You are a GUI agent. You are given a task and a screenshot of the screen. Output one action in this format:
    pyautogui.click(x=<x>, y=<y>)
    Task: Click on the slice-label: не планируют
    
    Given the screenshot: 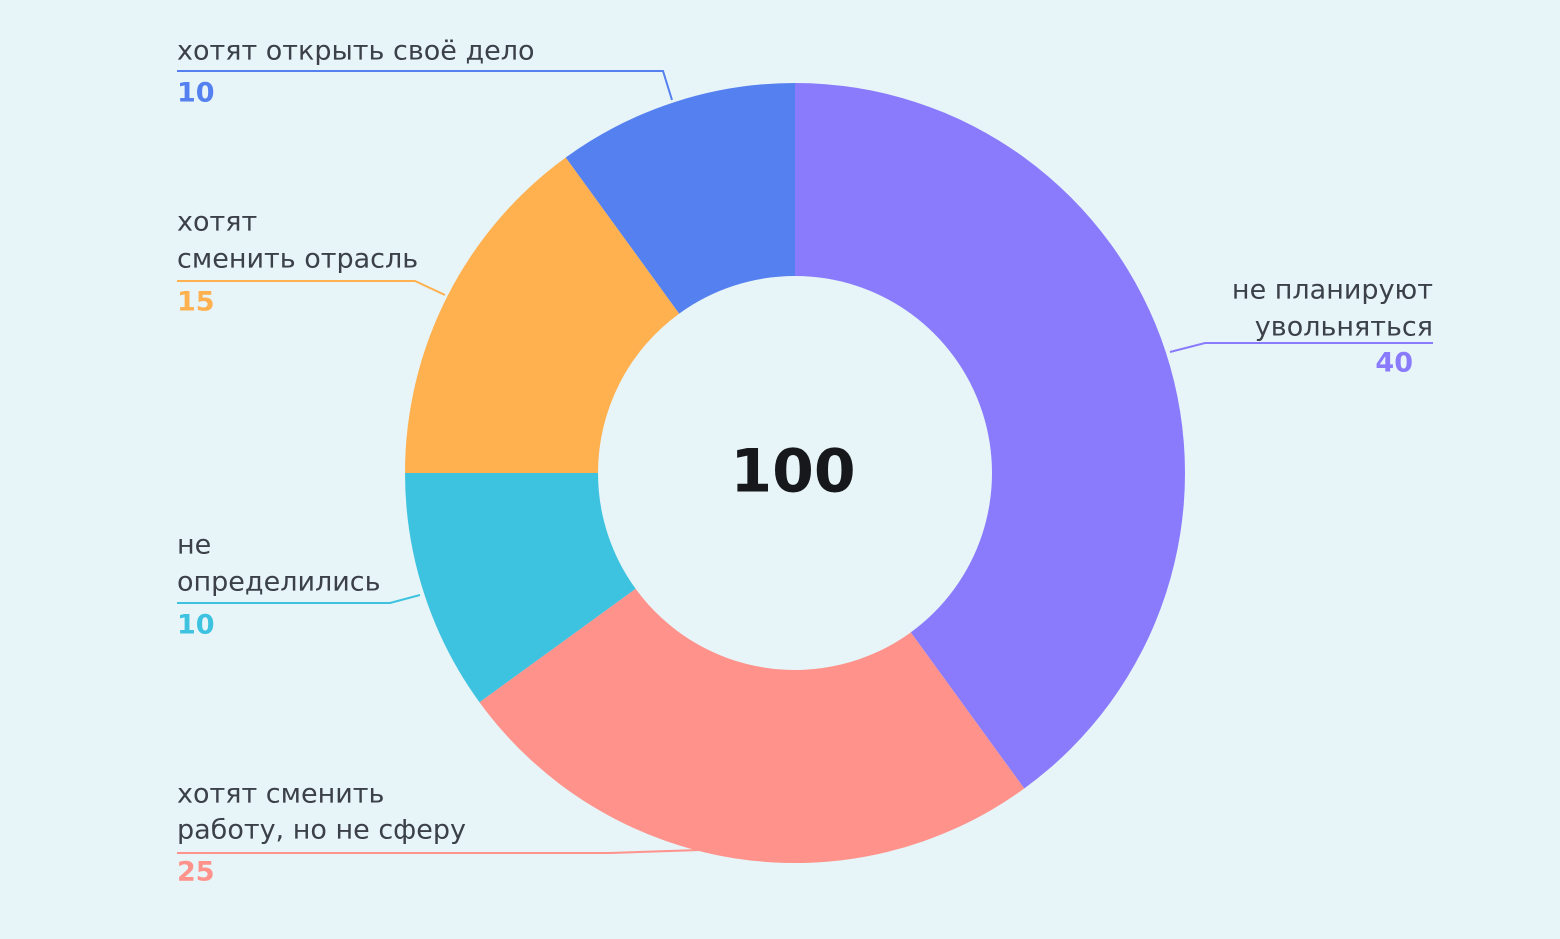 What is the action you would take?
    pyautogui.click(x=1332, y=290)
    